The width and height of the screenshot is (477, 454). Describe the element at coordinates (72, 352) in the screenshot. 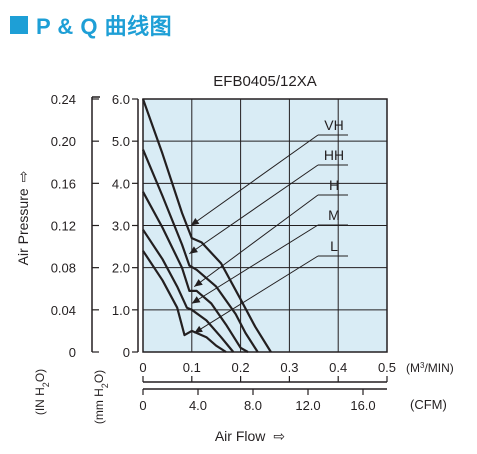

I see `y-tick-in: 0` at that location.